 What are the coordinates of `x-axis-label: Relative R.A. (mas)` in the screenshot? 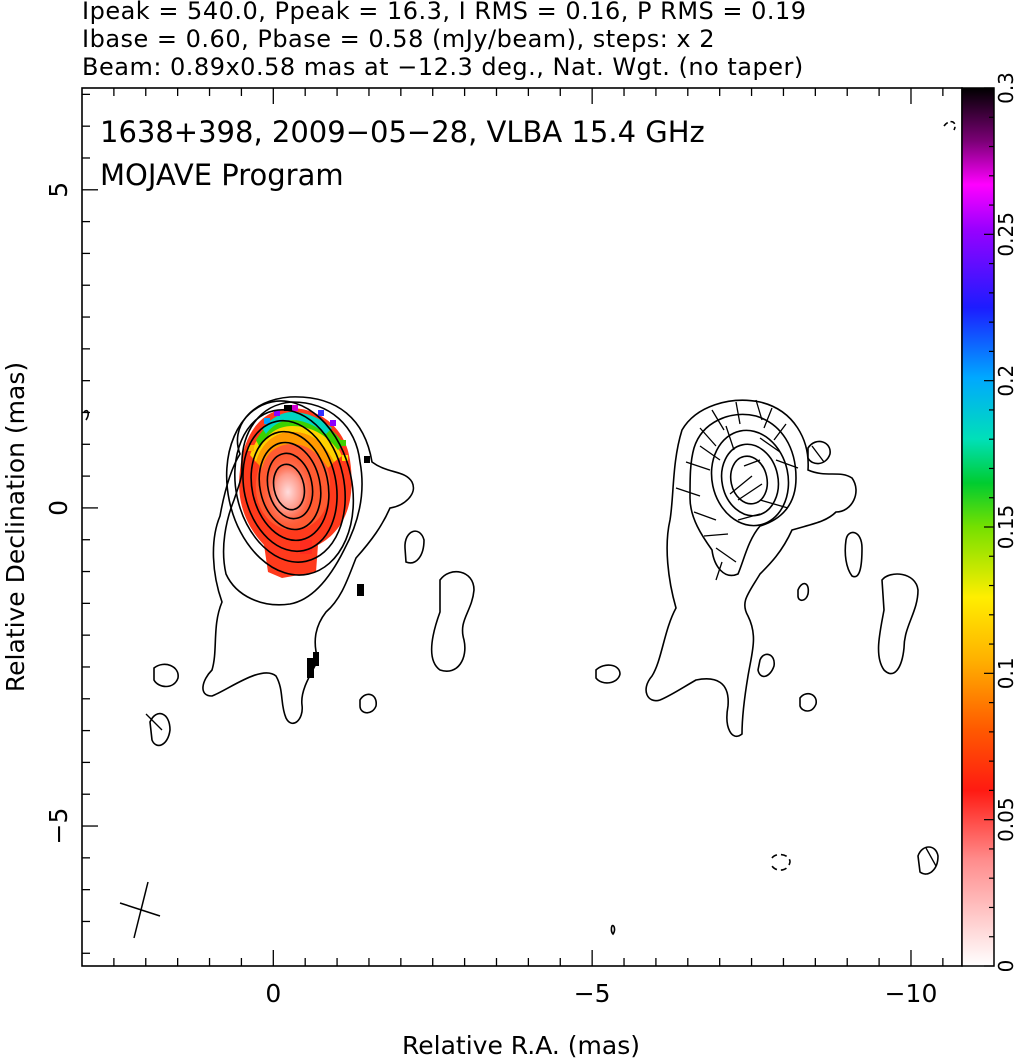 It's located at (521, 1045).